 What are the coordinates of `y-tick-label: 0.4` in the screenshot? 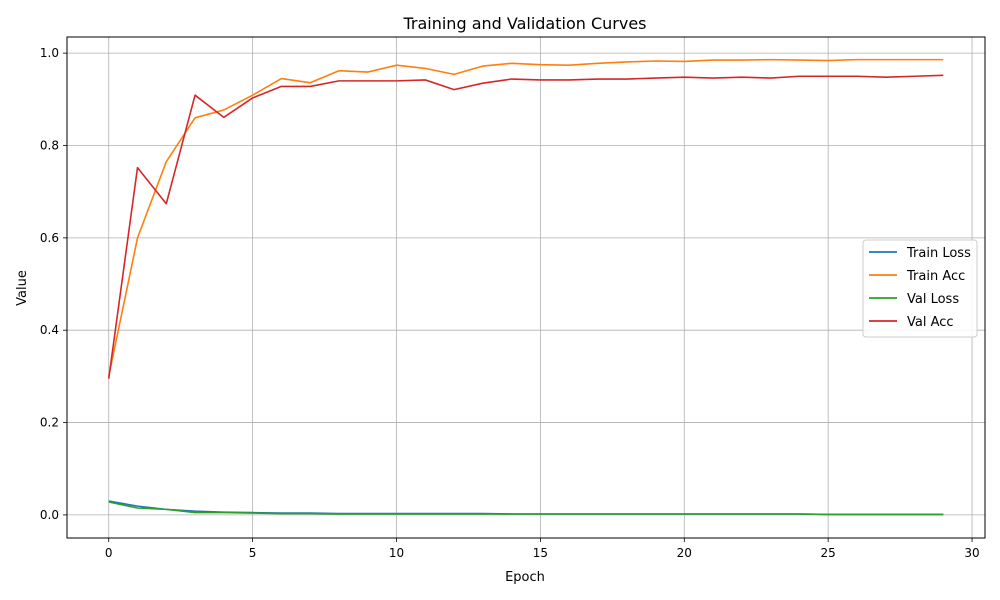 It's located at (49, 330).